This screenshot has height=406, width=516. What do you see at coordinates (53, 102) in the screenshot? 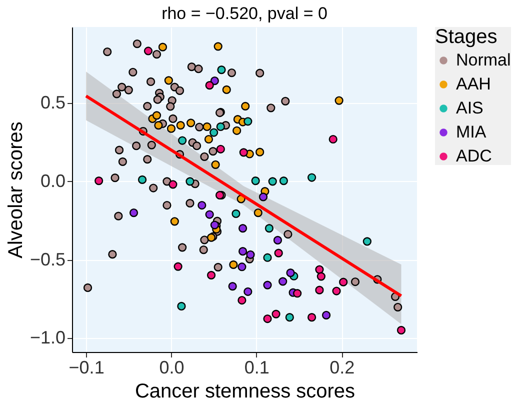
I see `y-tick-label: 0.5` at bounding box center [53, 102].